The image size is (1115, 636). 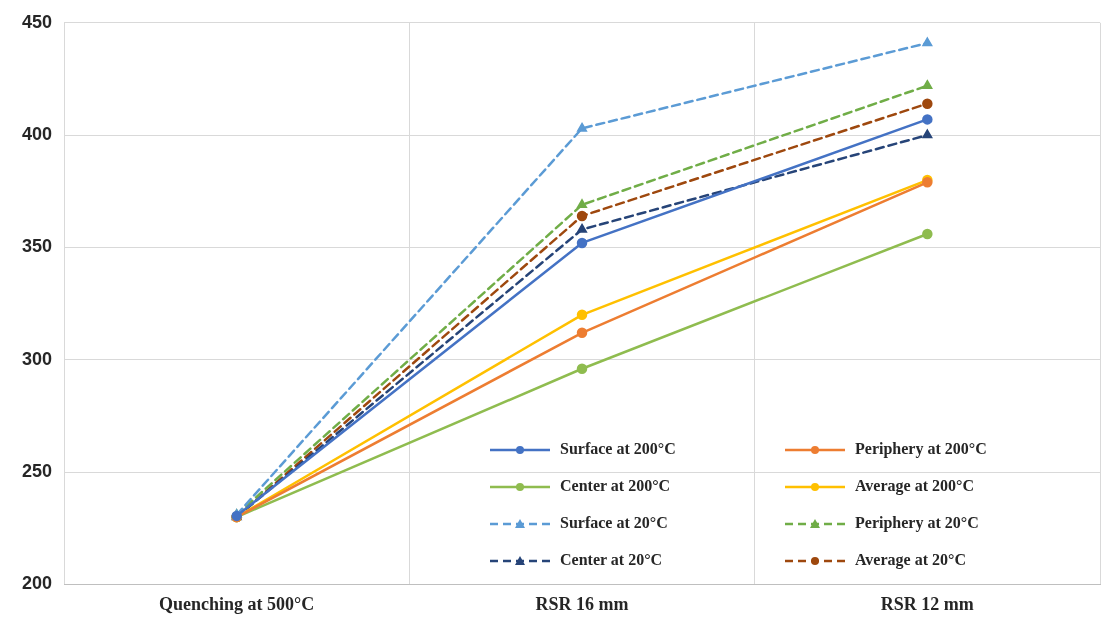 I want to click on legend-label: Periphery at 200°C, so click(x=921, y=449).